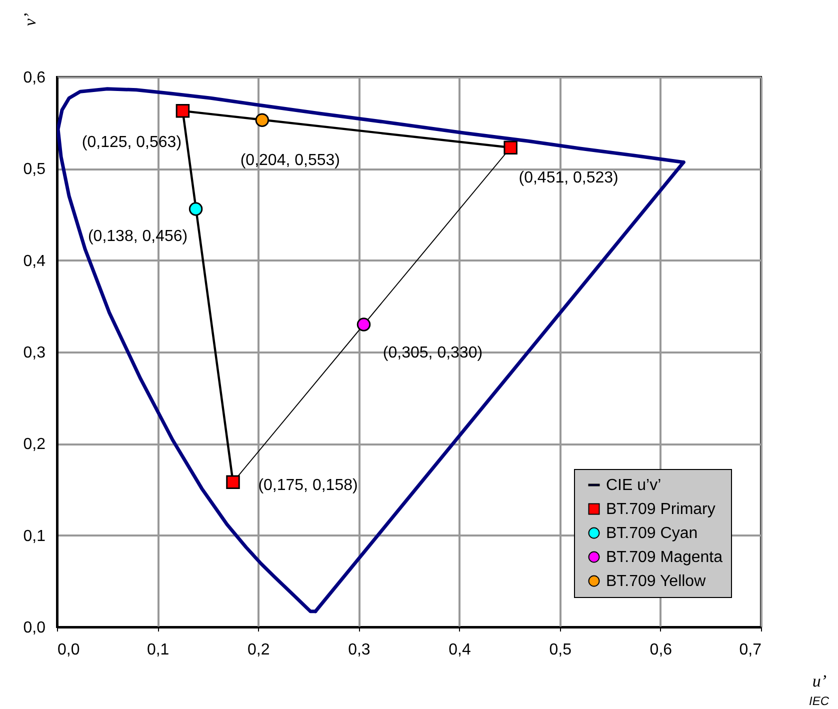 The image size is (838, 709). What do you see at coordinates (259, 650) in the screenshot?
I see `x-tick-label: 0,2` at bounding box center [259, 650].